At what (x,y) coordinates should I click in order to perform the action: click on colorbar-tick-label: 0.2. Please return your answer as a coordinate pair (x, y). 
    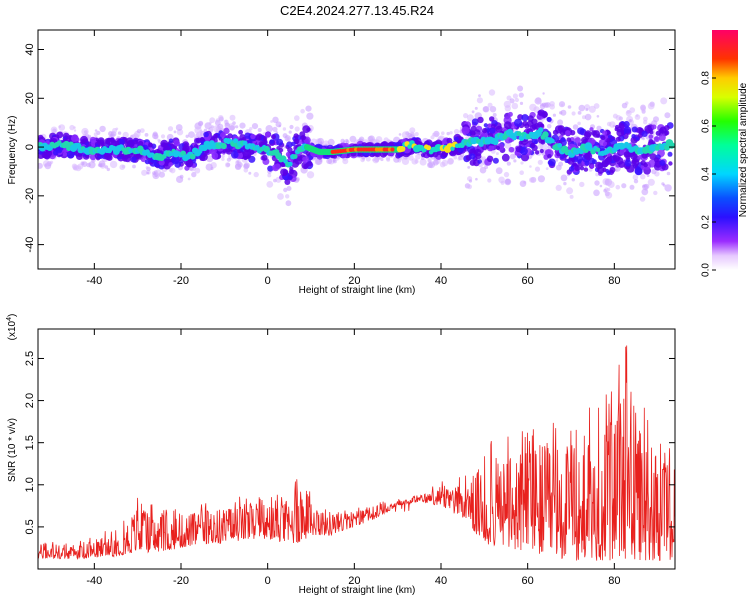
    Looking at the image, I should click on (706, 222).